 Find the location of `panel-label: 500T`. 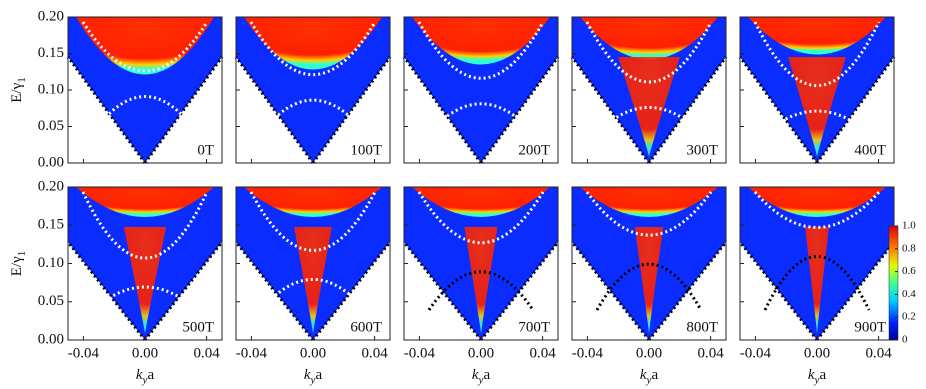

panel-label: 500T is located at coordinates (198, 327).